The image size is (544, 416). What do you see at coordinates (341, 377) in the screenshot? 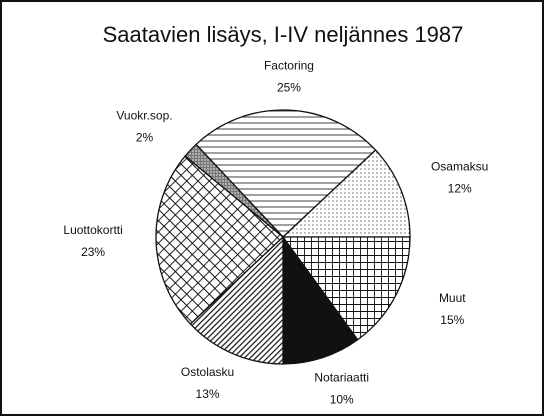
I see `slice-label: Notariaatti` at bounding box center [341, 377].